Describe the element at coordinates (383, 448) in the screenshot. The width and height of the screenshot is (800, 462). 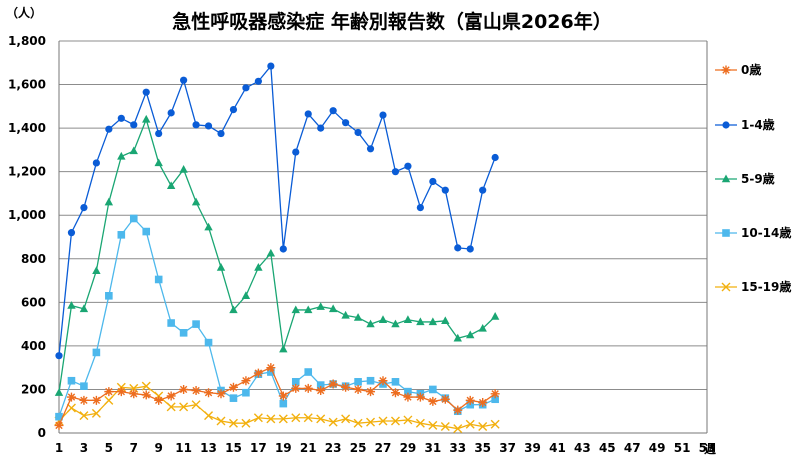
I see `x-tick-label: 27` at that location.